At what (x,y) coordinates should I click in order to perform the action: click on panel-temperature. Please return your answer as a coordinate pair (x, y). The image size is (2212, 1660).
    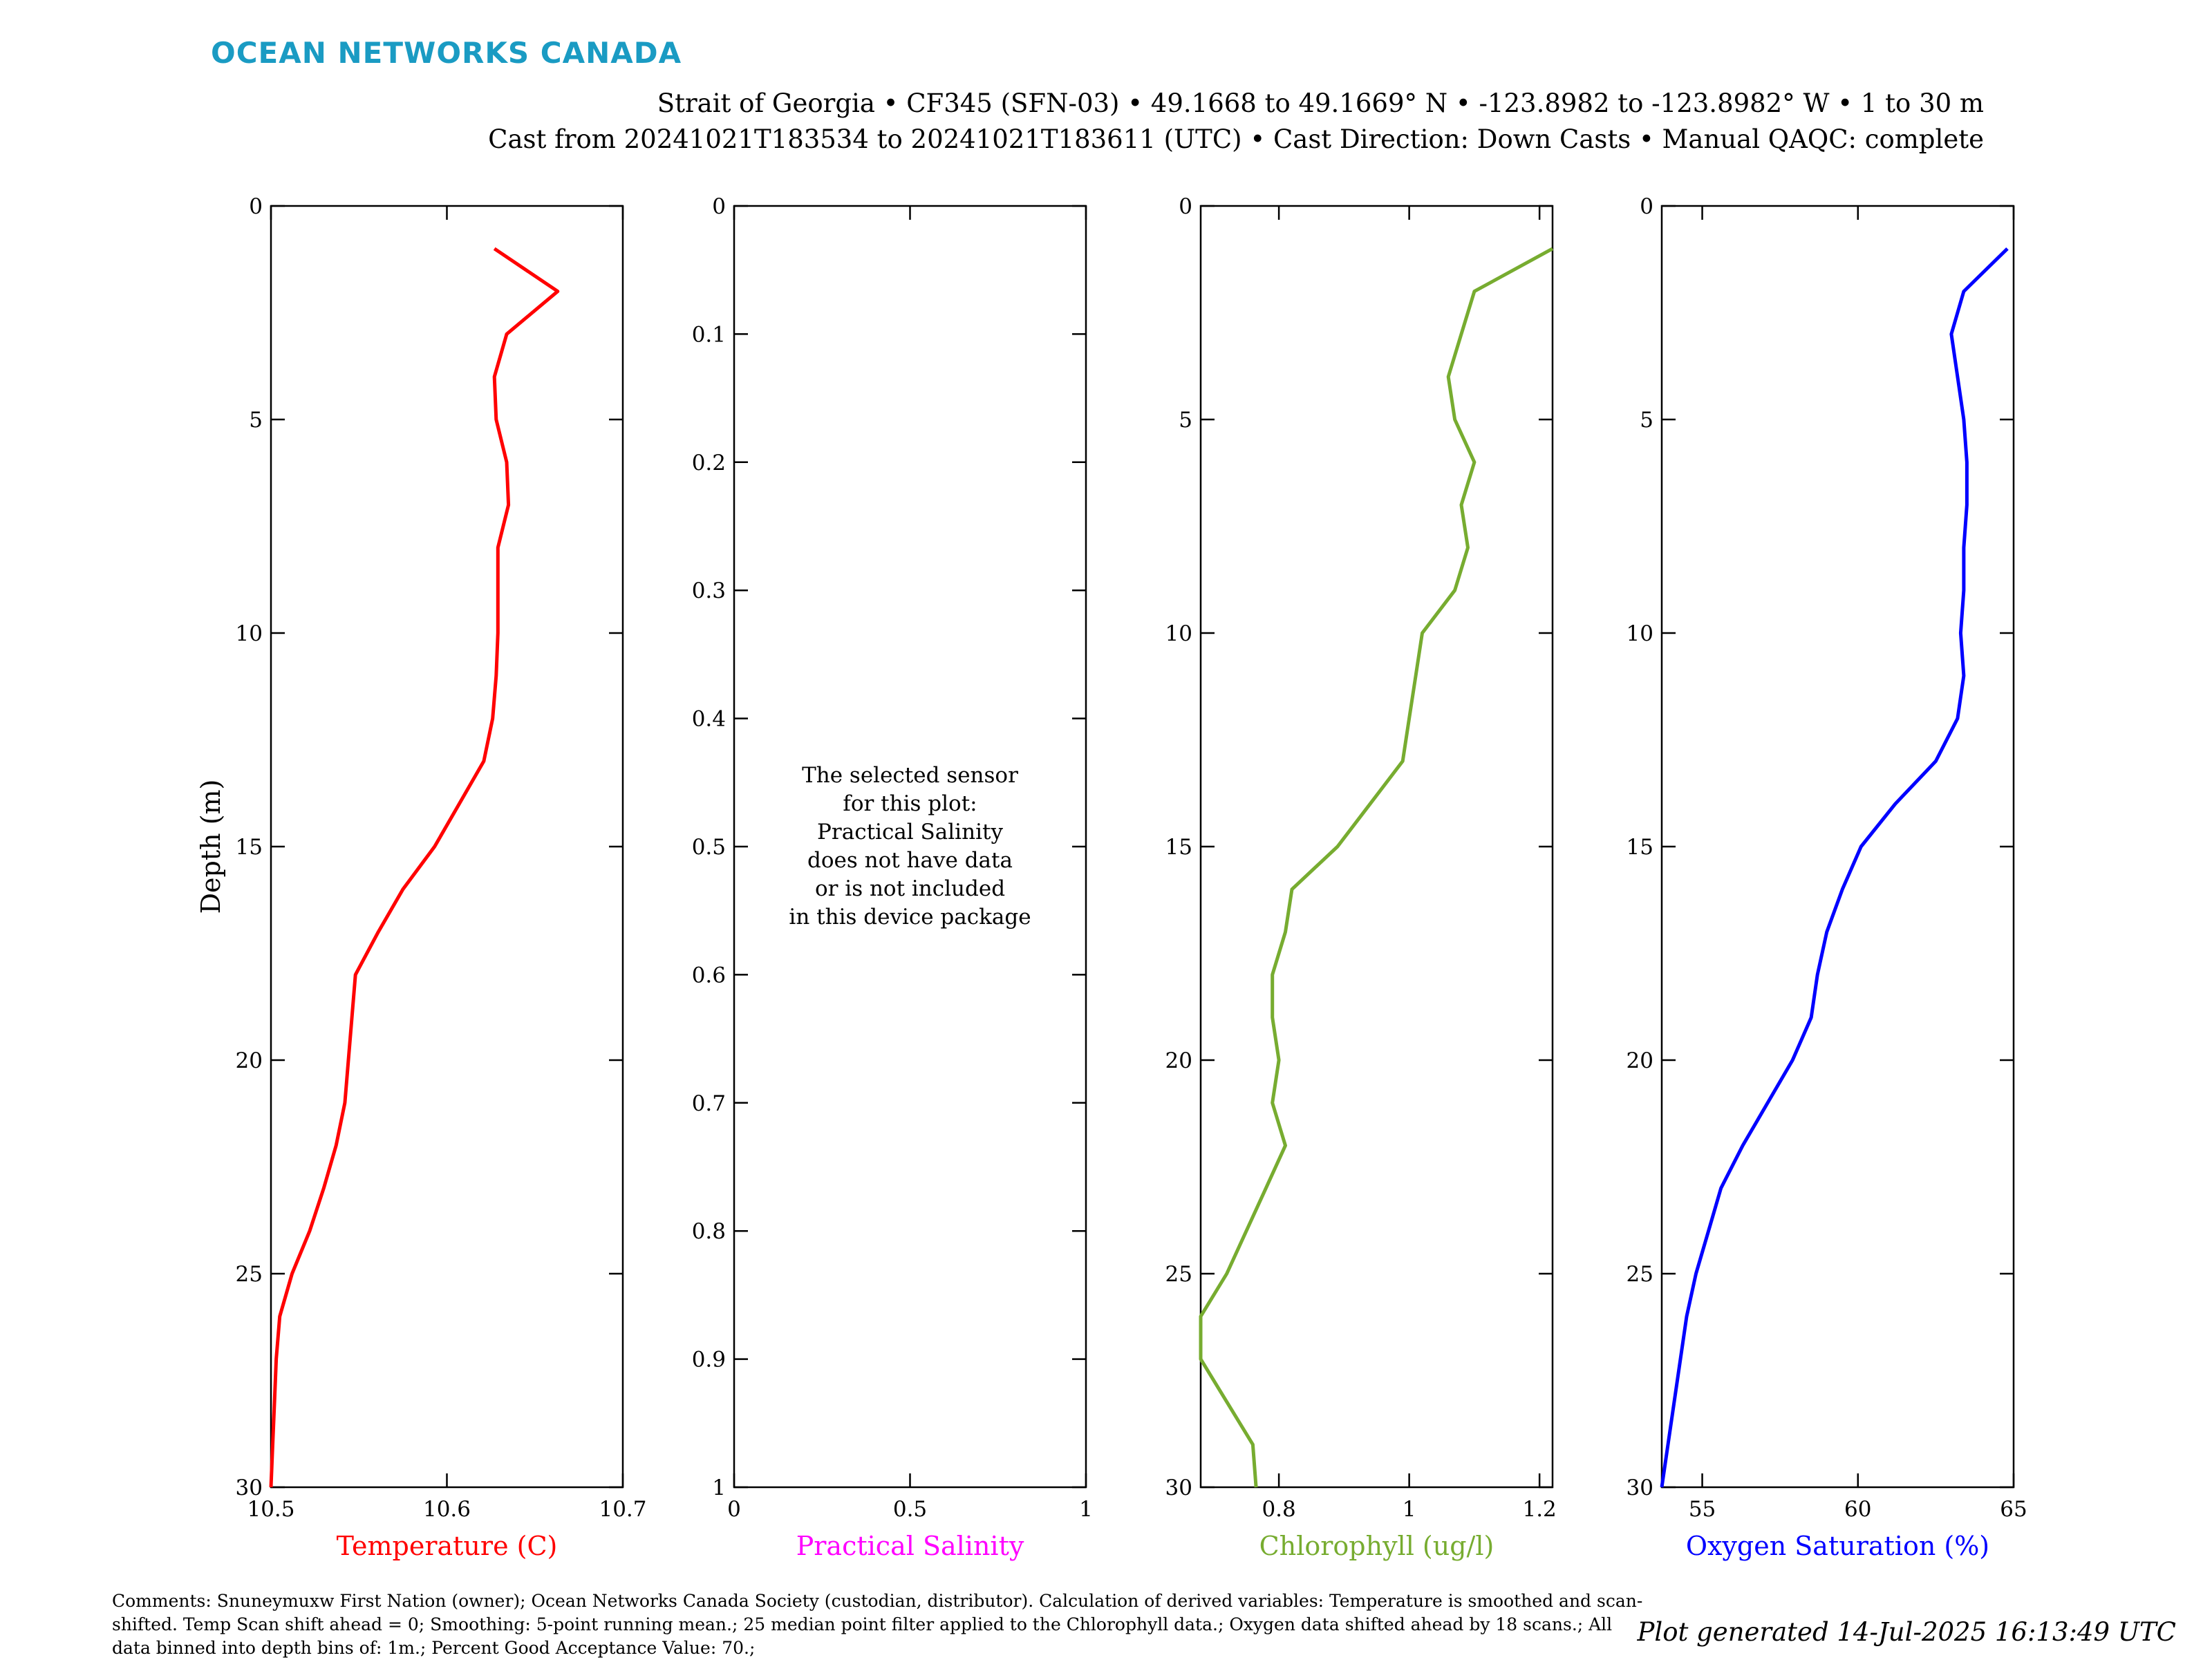
    Looking at the image, I should click on (446, 847).